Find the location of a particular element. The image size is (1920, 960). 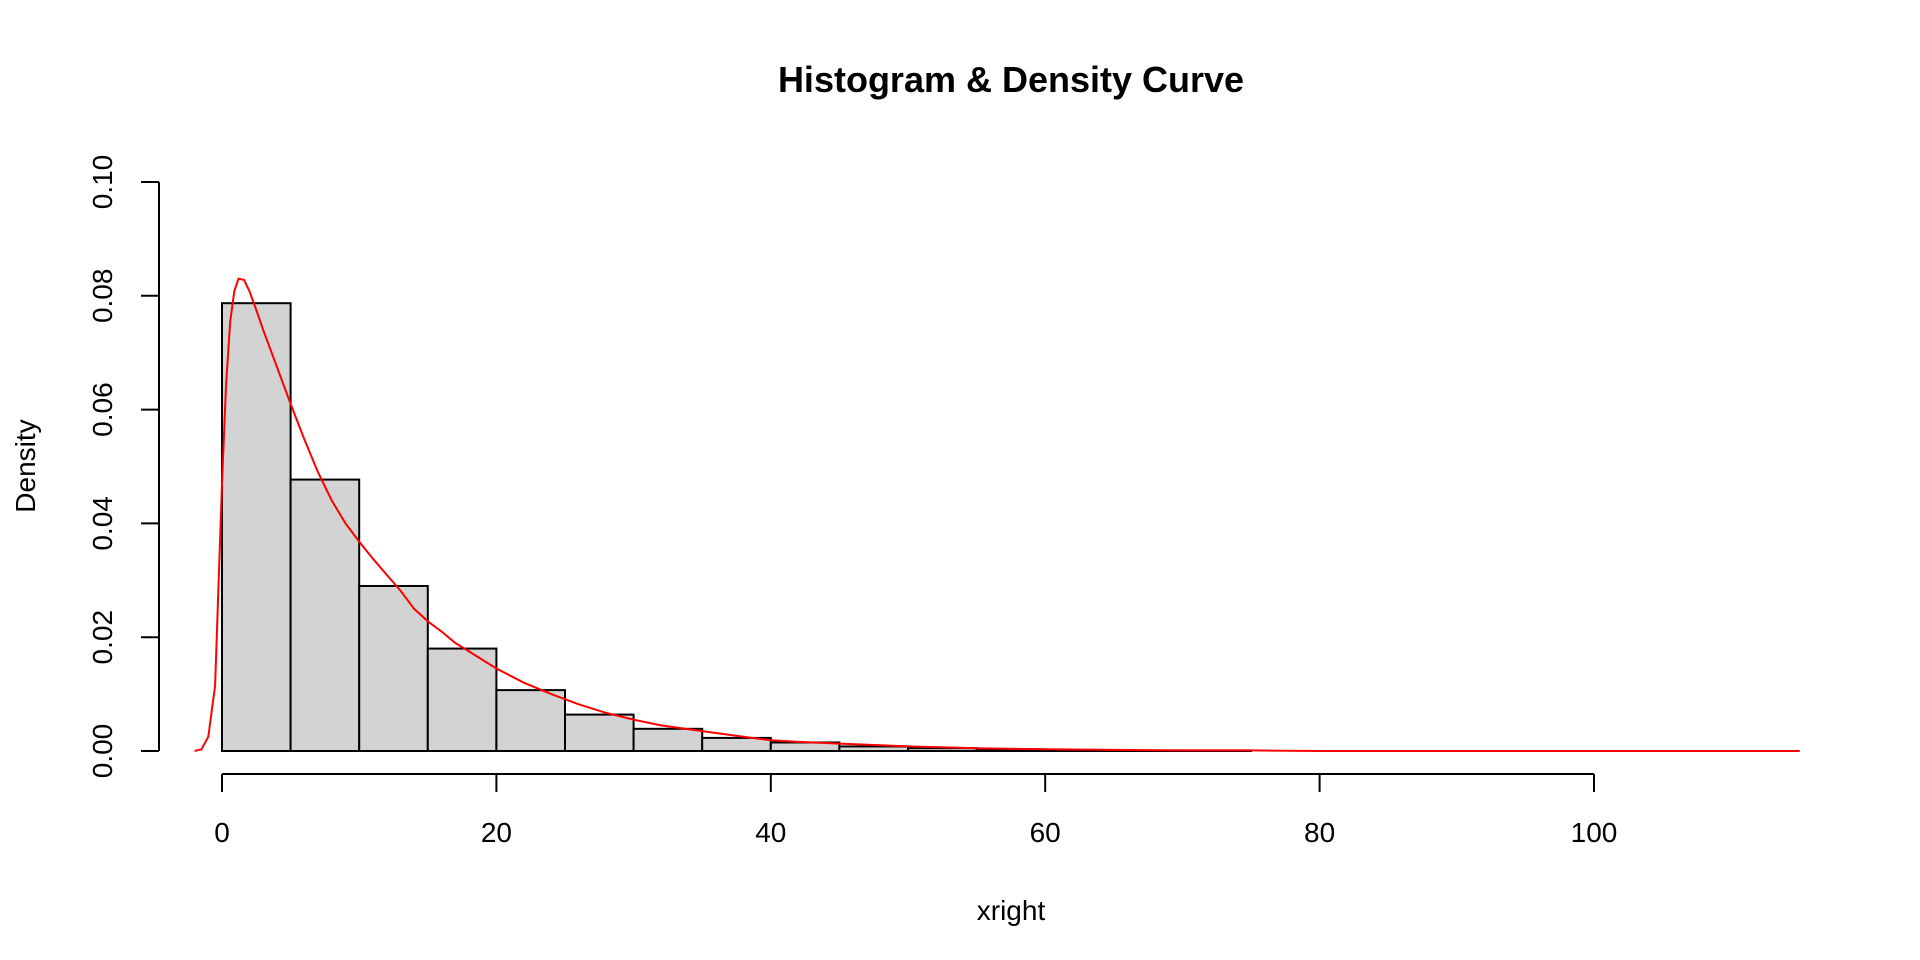

y-tick-label: 0.04 is located at coordinates (102, 523).